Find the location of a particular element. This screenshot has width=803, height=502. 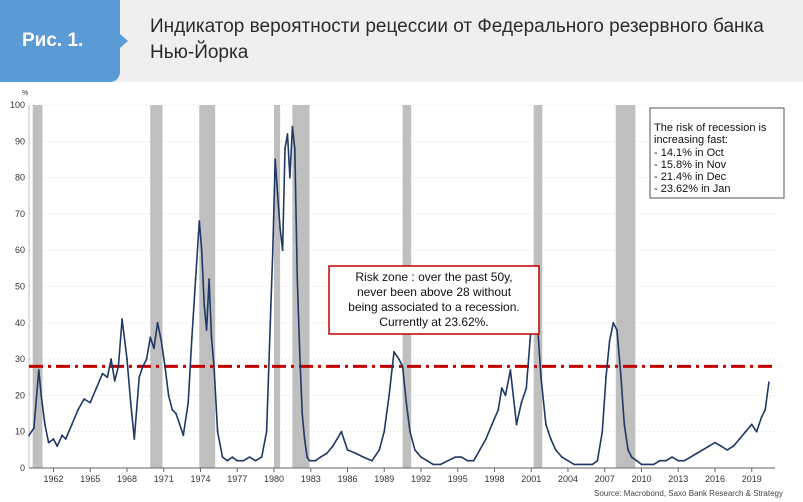

y-tick-label: 50 is located at coordinates (20, 287).